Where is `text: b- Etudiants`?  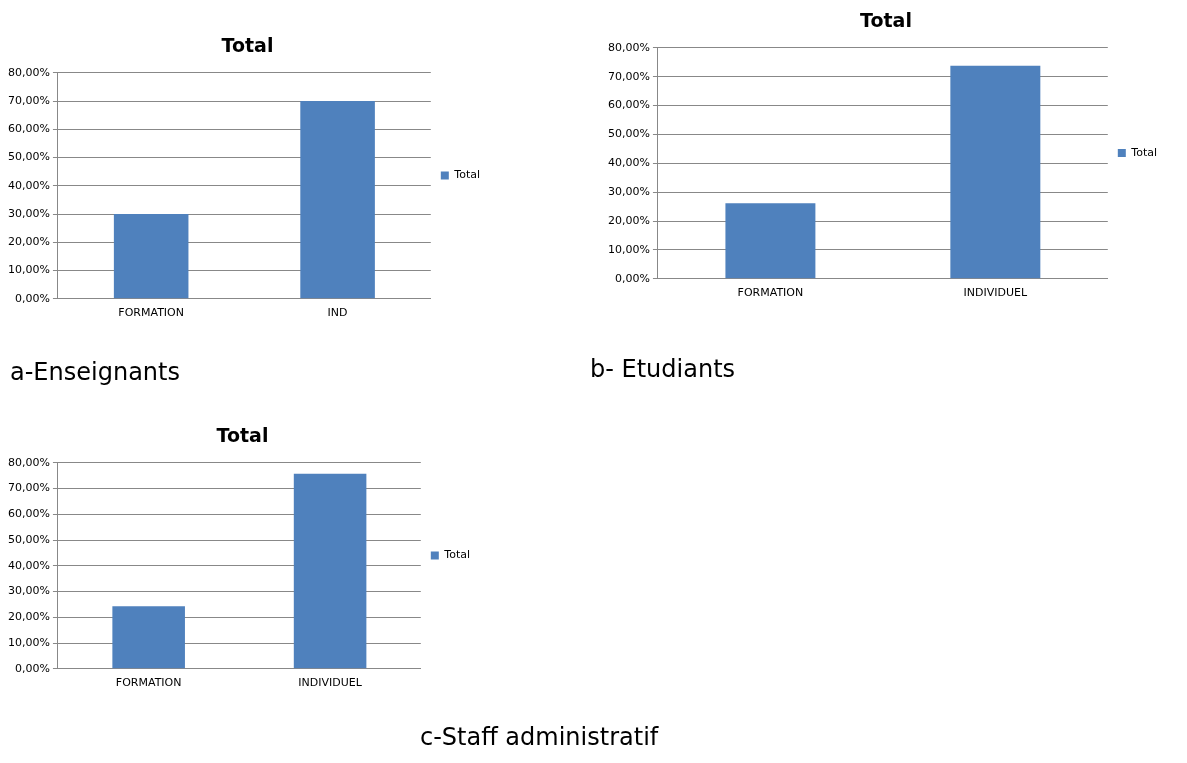 text: b- Etudiants is located at coordinates (663, 369).